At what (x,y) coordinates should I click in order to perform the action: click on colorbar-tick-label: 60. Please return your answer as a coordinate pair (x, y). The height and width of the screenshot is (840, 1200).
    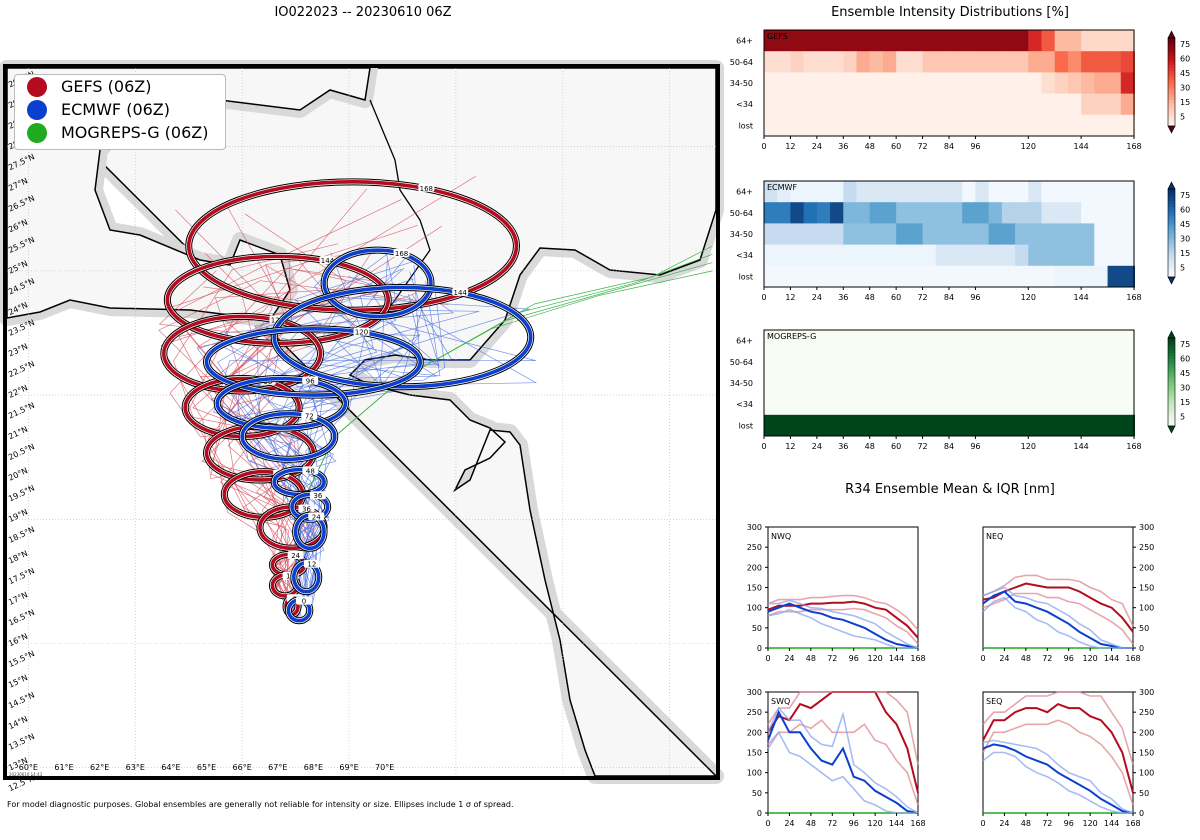
    Looking at the image, I should click on (1185, 210).